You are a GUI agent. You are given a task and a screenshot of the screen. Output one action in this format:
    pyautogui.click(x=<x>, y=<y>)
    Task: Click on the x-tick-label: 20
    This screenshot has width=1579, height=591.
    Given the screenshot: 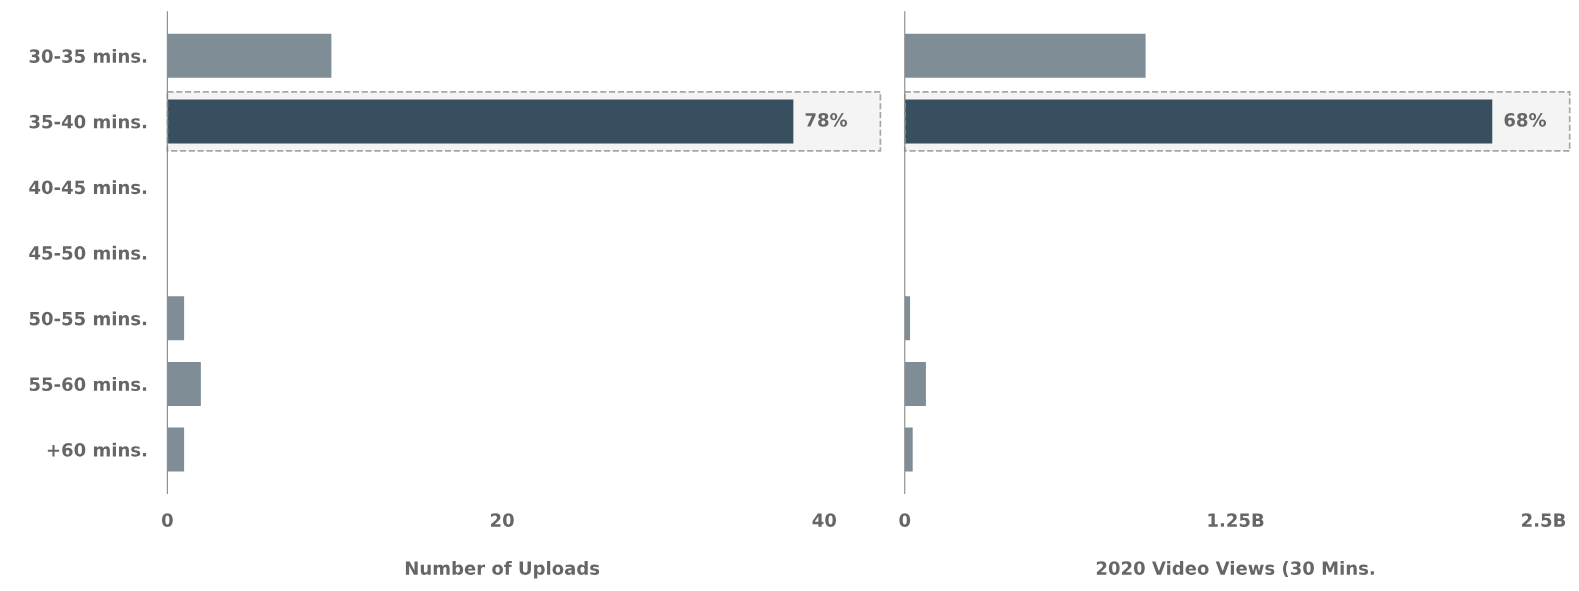 What is the action you would take?
    pyautogui.click(x=502, y=520)
    